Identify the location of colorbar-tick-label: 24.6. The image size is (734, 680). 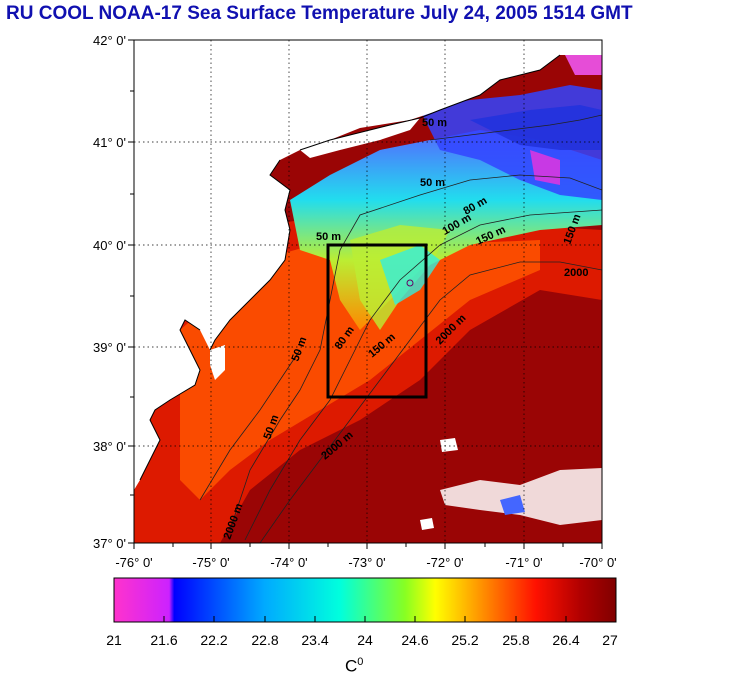
(414, 640).